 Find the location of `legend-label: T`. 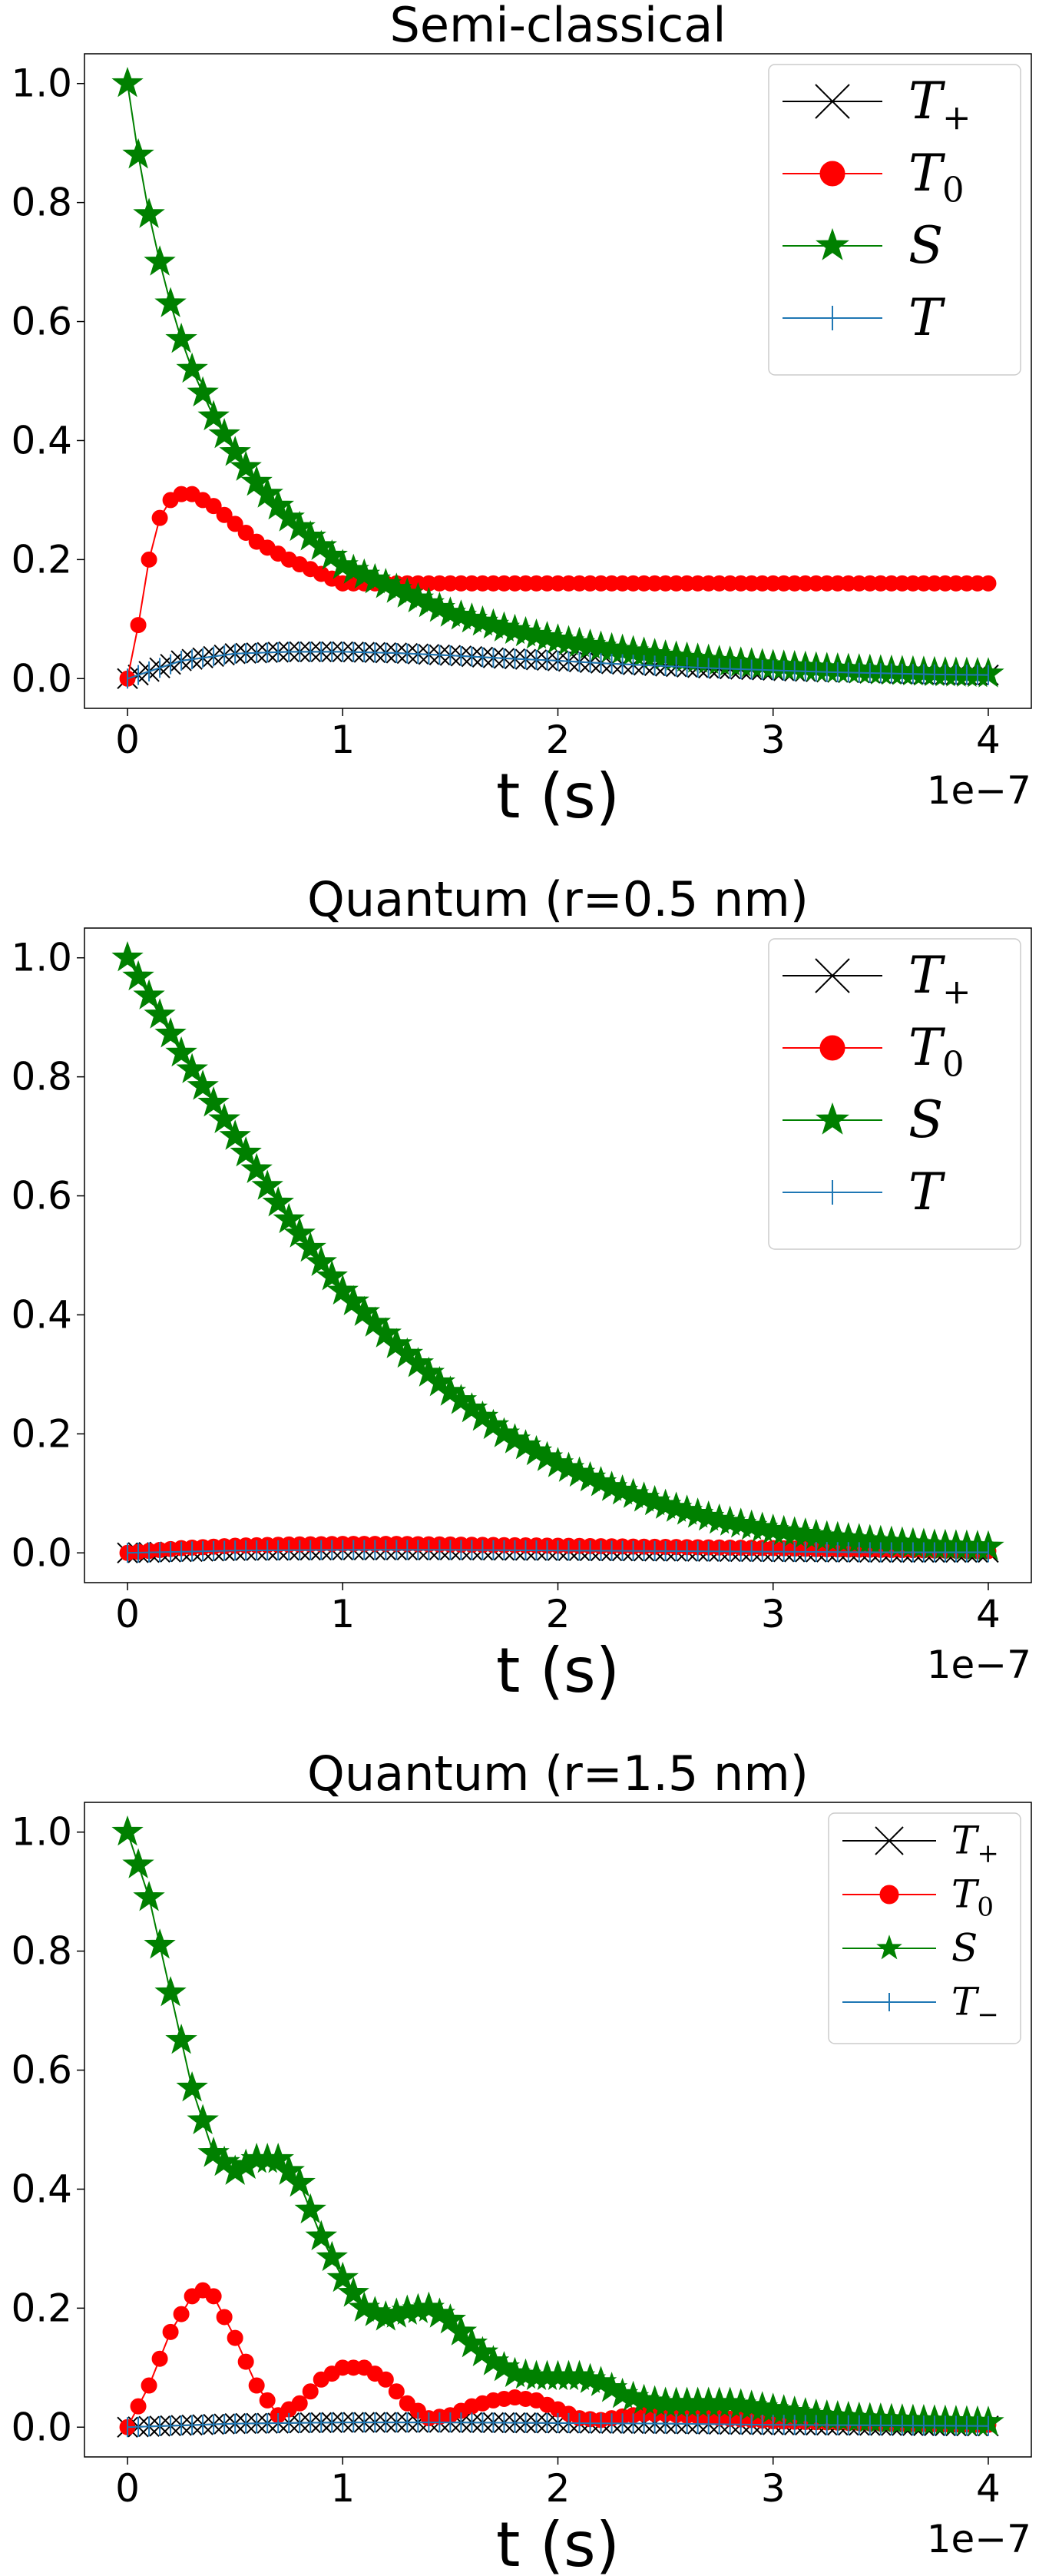

legend-label: T is located at coordinates (927, 1192).